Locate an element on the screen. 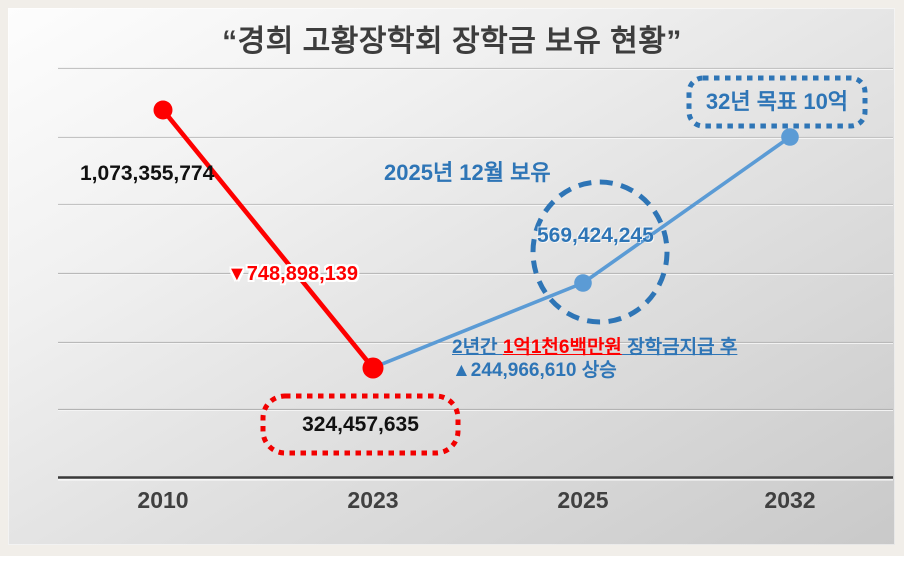 The image size is (904, 570). chart-title: “경희 고황장학회 장학금 보유 현황” is located at coordinates (452, 41).